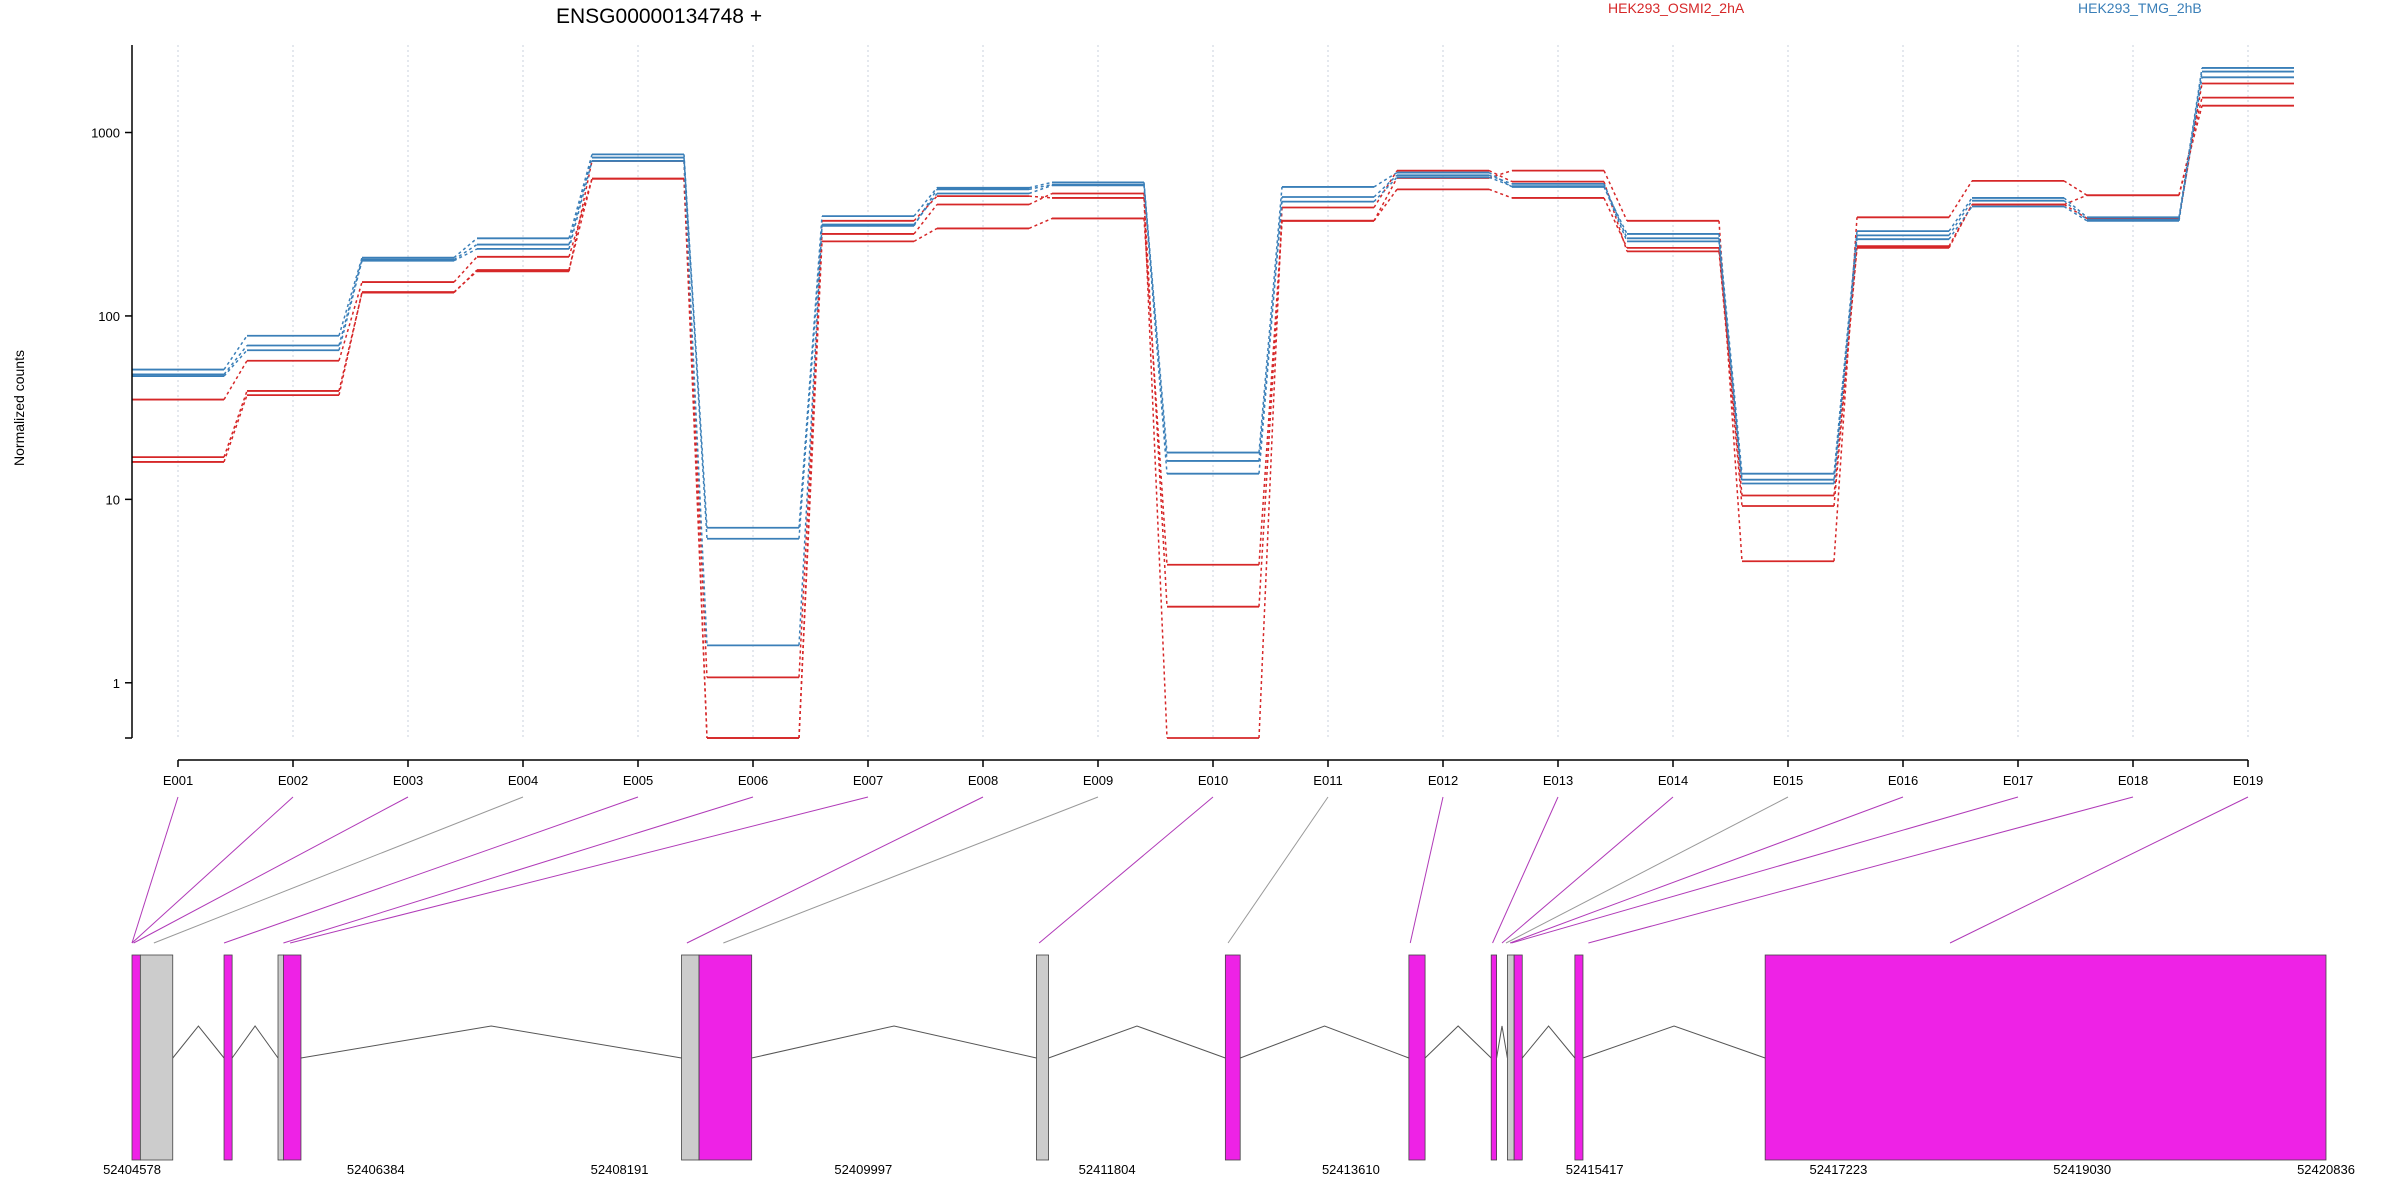 The width and height of the screenshot is (2400, 1200). I want to click on series-4-connector-E016, so click(1960, 214).